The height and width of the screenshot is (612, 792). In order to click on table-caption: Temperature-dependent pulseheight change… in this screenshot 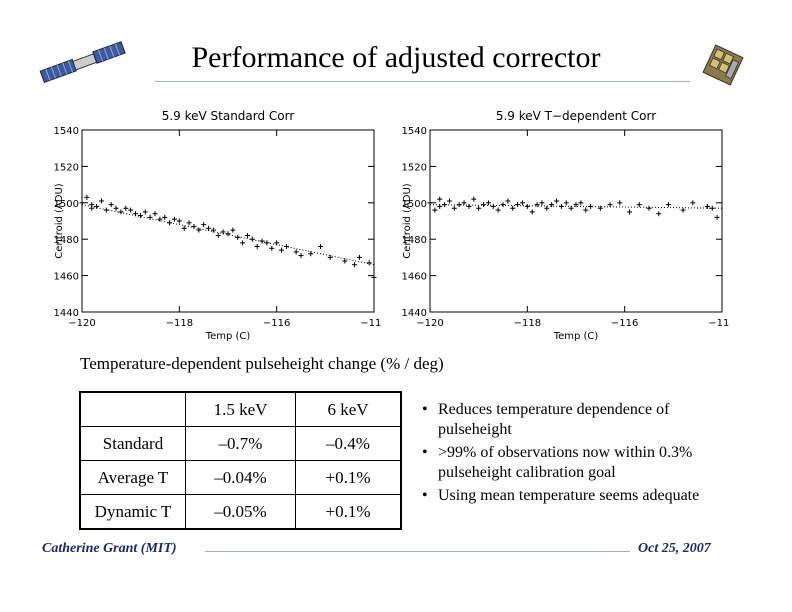, I will do `click(262, 363)`.